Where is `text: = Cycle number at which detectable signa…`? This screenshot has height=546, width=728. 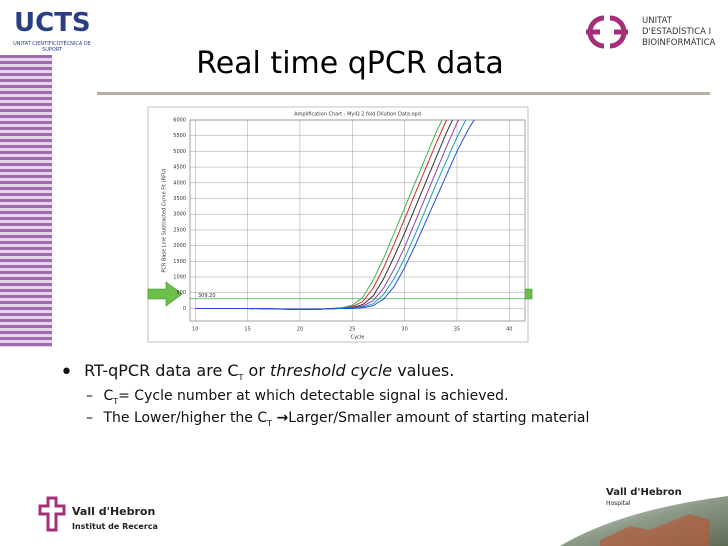 text: = Cycle number at which detectable signa… is located at coordinates (313, 396).